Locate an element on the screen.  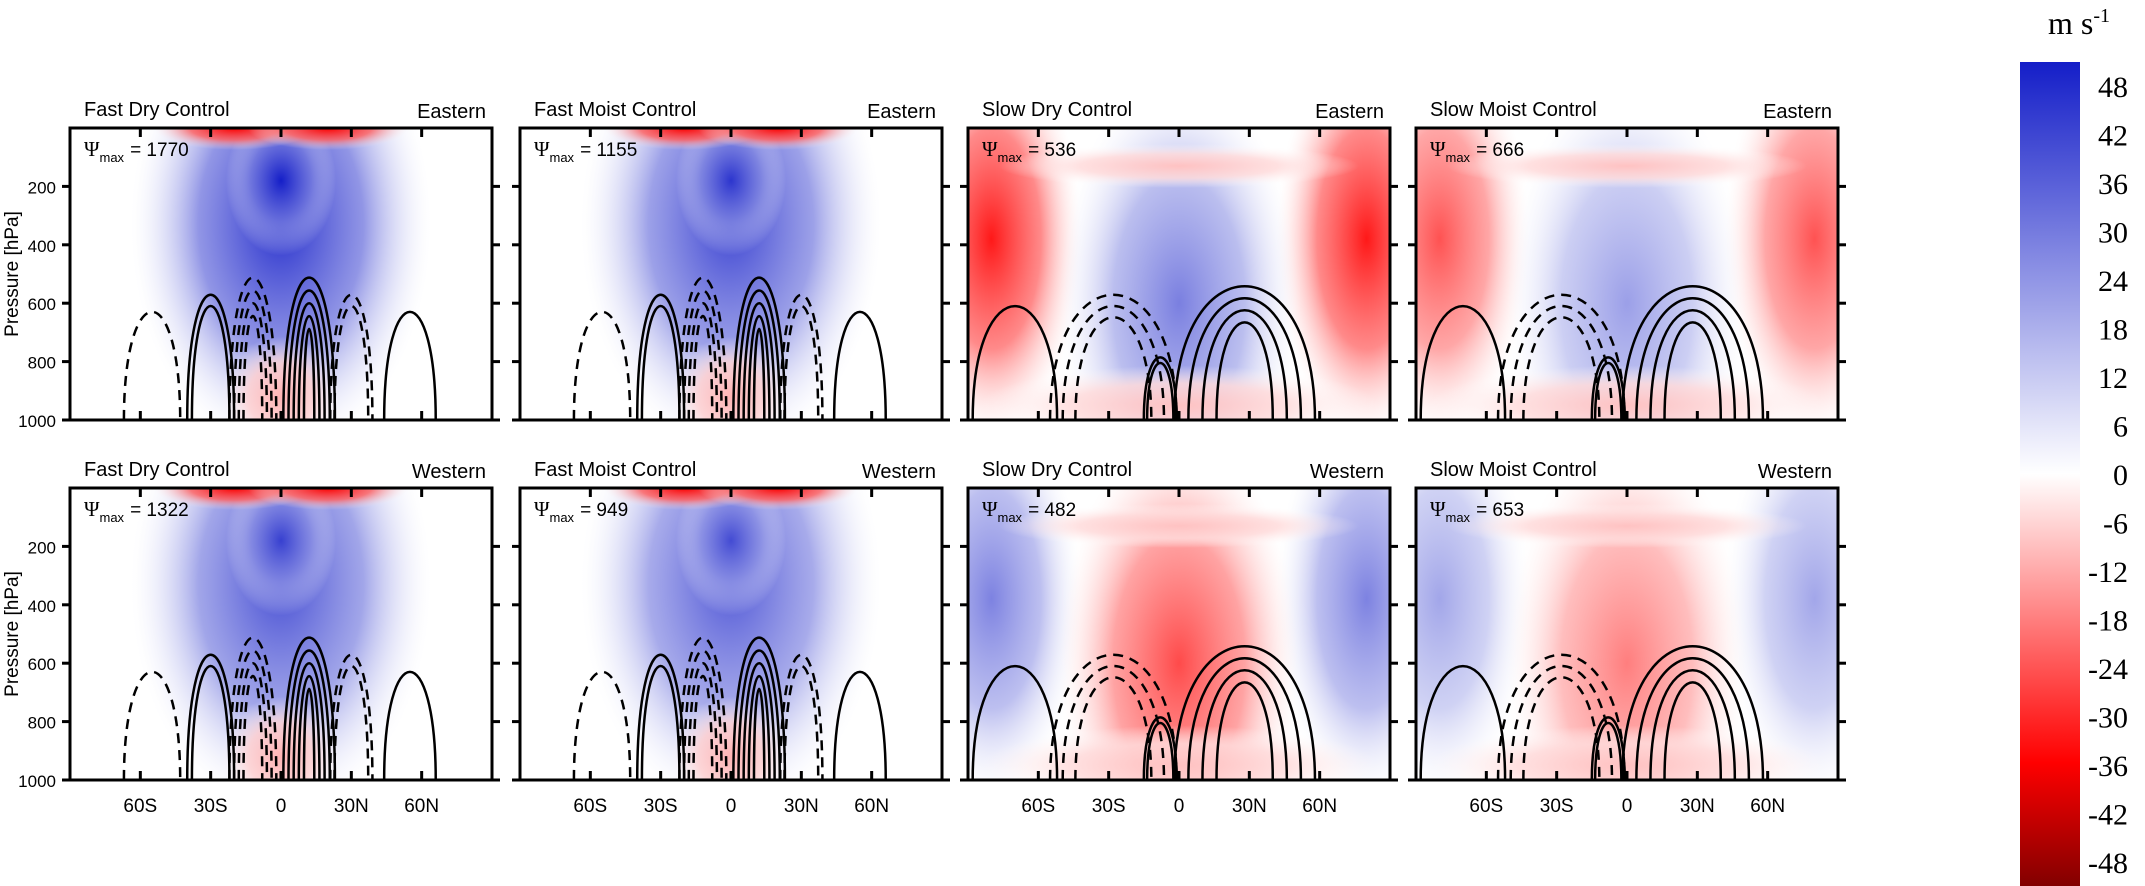
surface-westerly is located at coordinates (281, 378).